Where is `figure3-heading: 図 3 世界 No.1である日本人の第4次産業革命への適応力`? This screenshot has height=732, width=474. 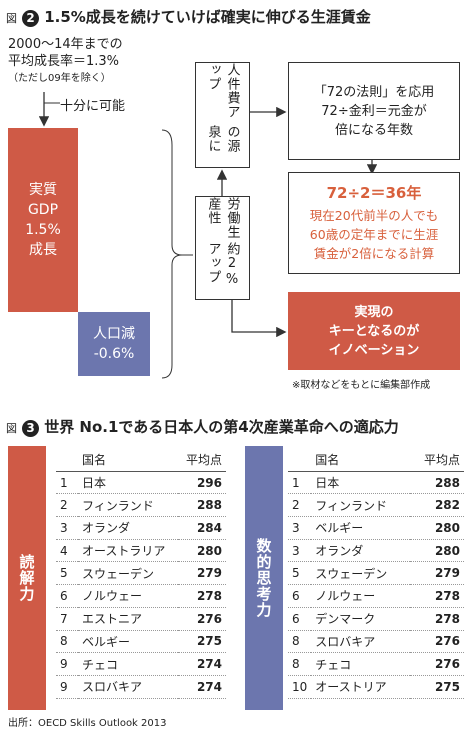
figure3-heading: 図 3 世界 No.1である日本人の第4次産業革命への適応力 is located at coordinates (202, 426).